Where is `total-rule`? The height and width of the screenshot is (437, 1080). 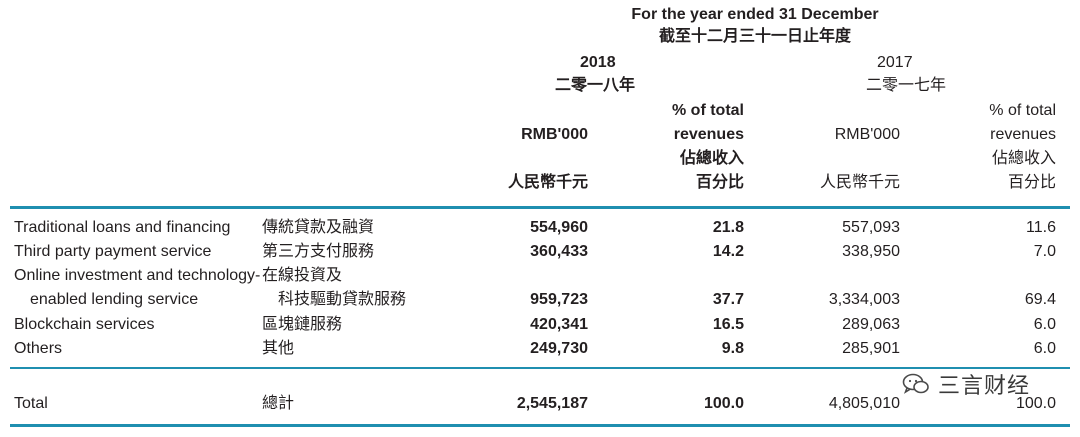
total-rule is located at coordinates (540, 425).